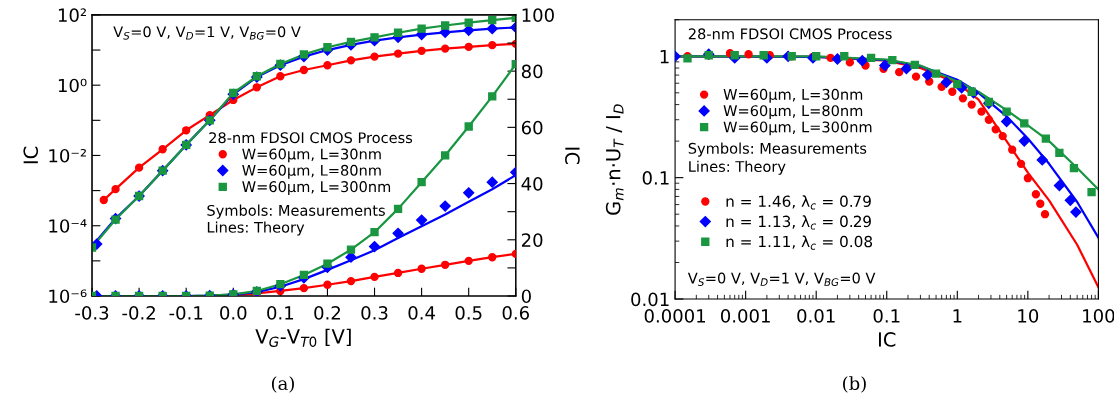 Image resolution: width=1114 pixels, height=403 pixels. What do you see at coordinates (72, 85) in the screenshot?
I see `y-tick-label: 10⁰` at bounding box center [72, 85].